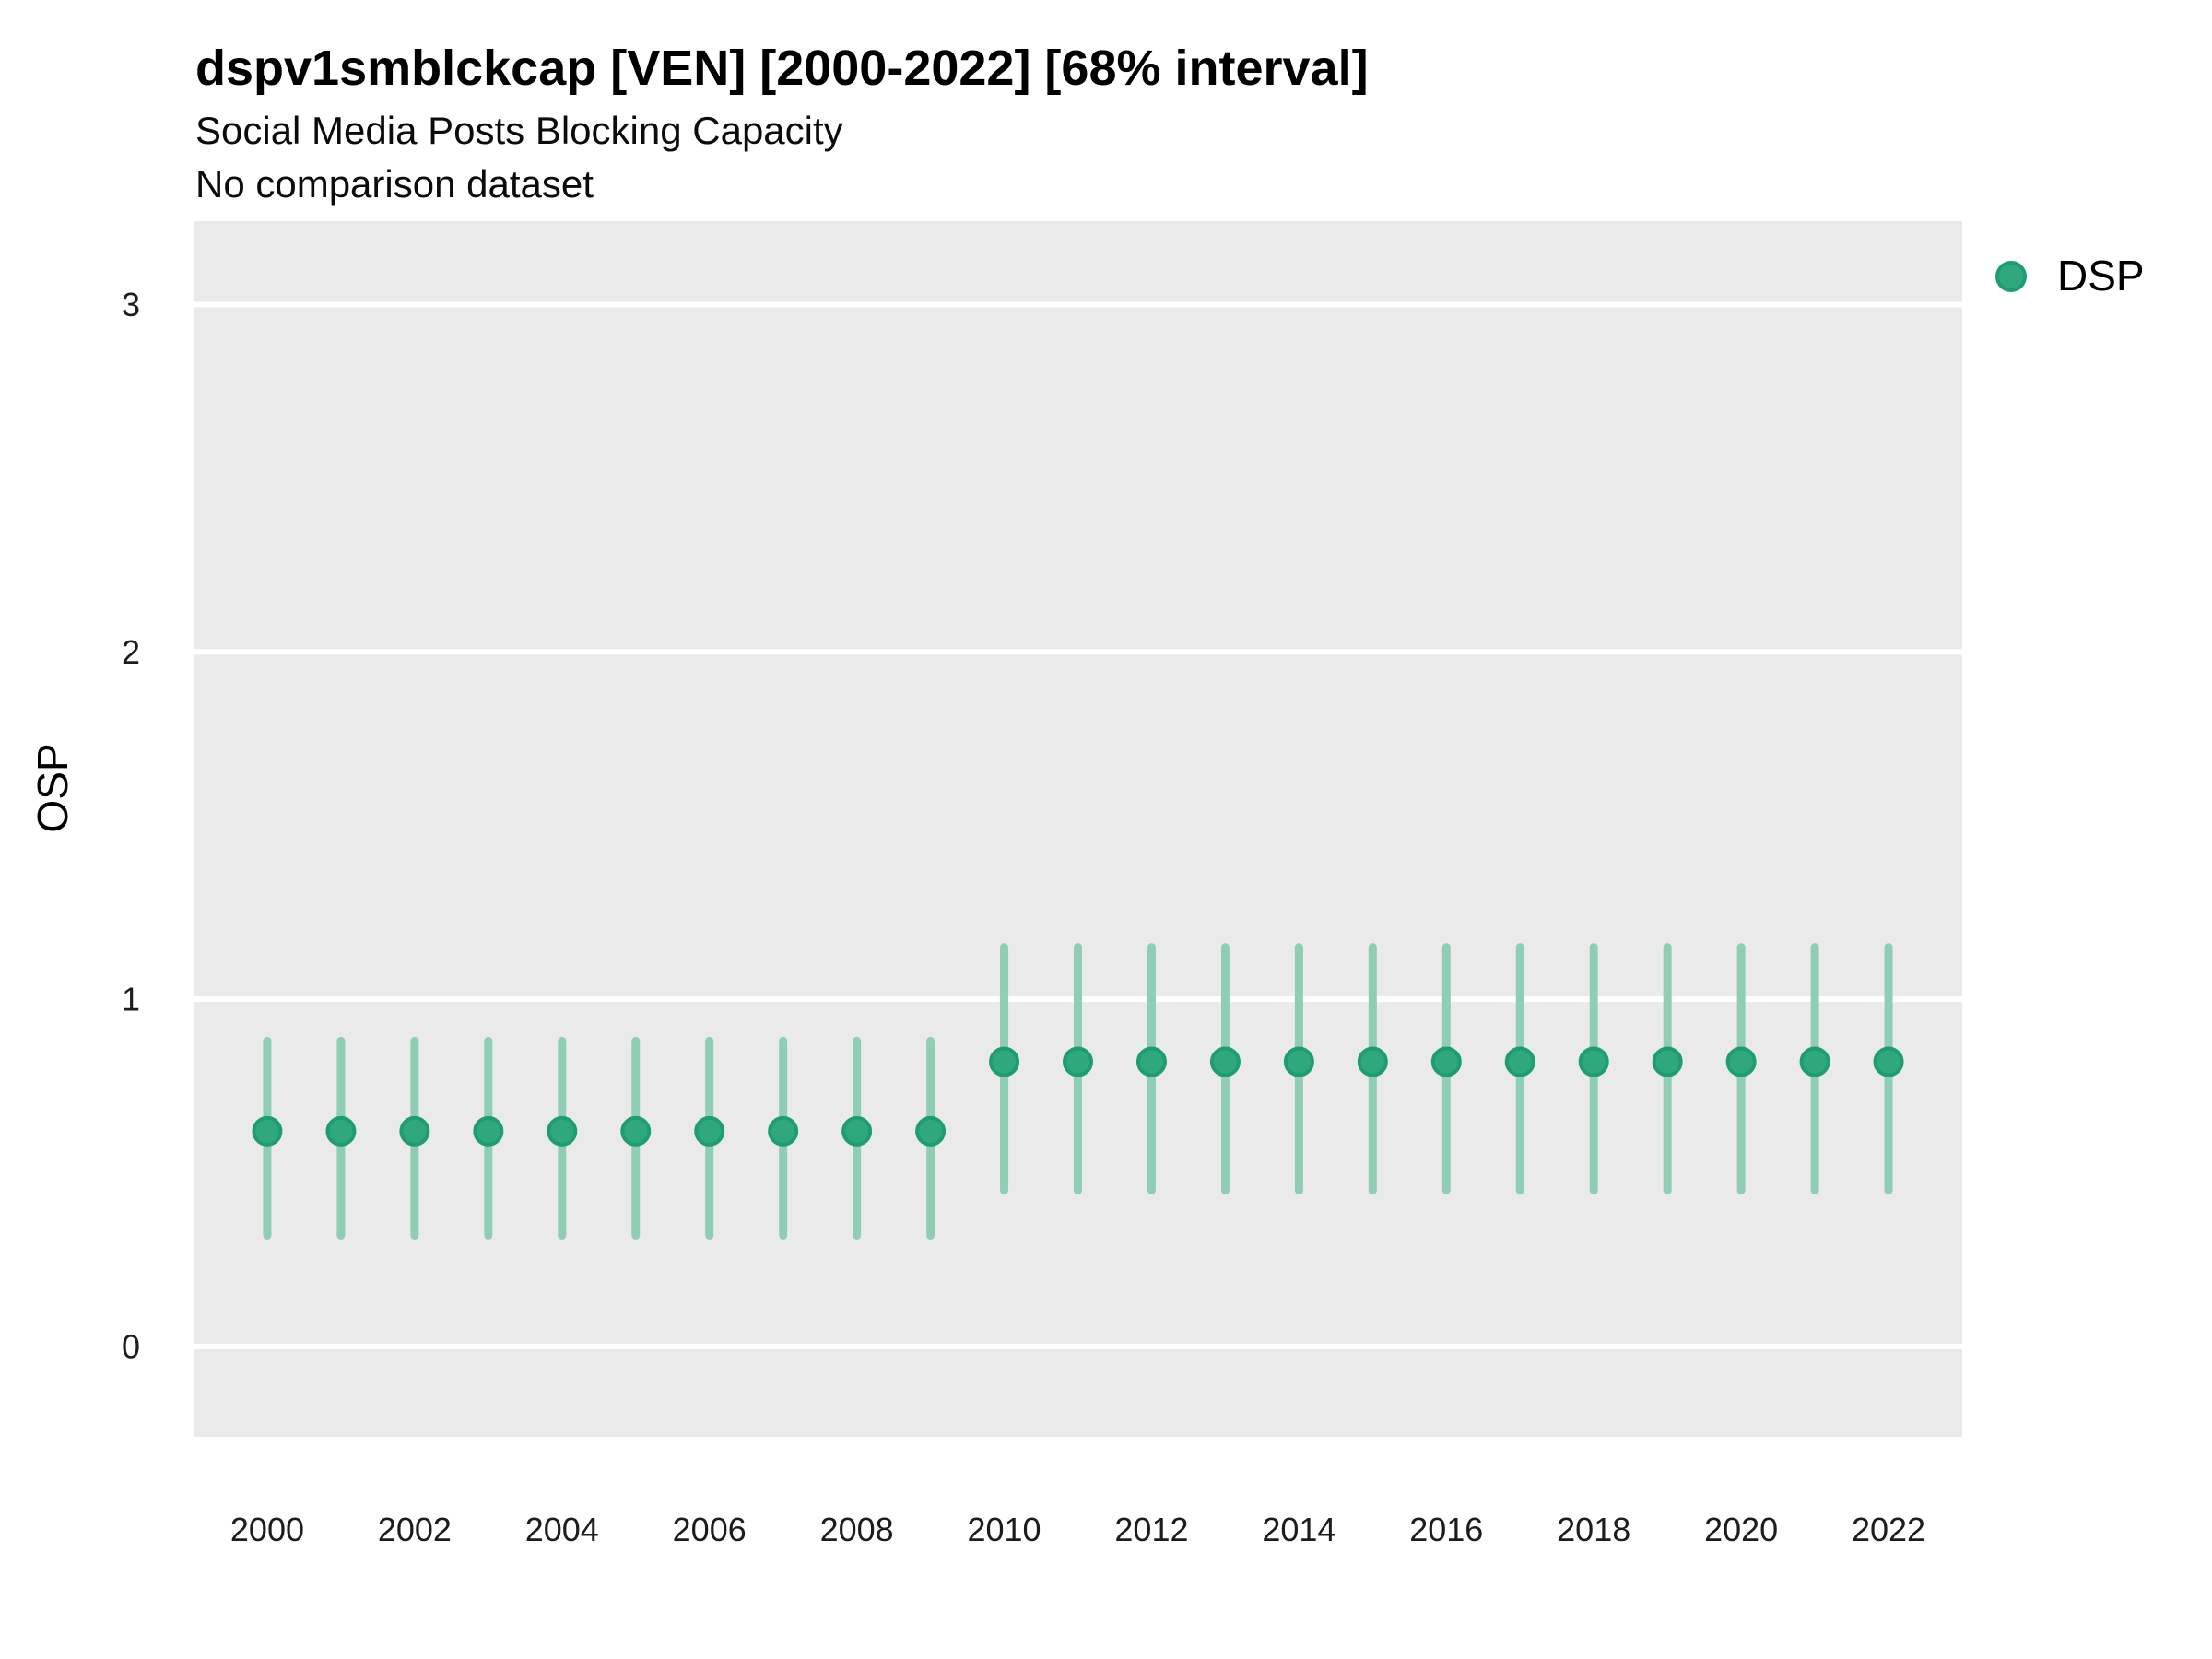 The width and height of the screenshot is (2212, 1659). I want to click on data-point-2010, so click(1004, 1061).